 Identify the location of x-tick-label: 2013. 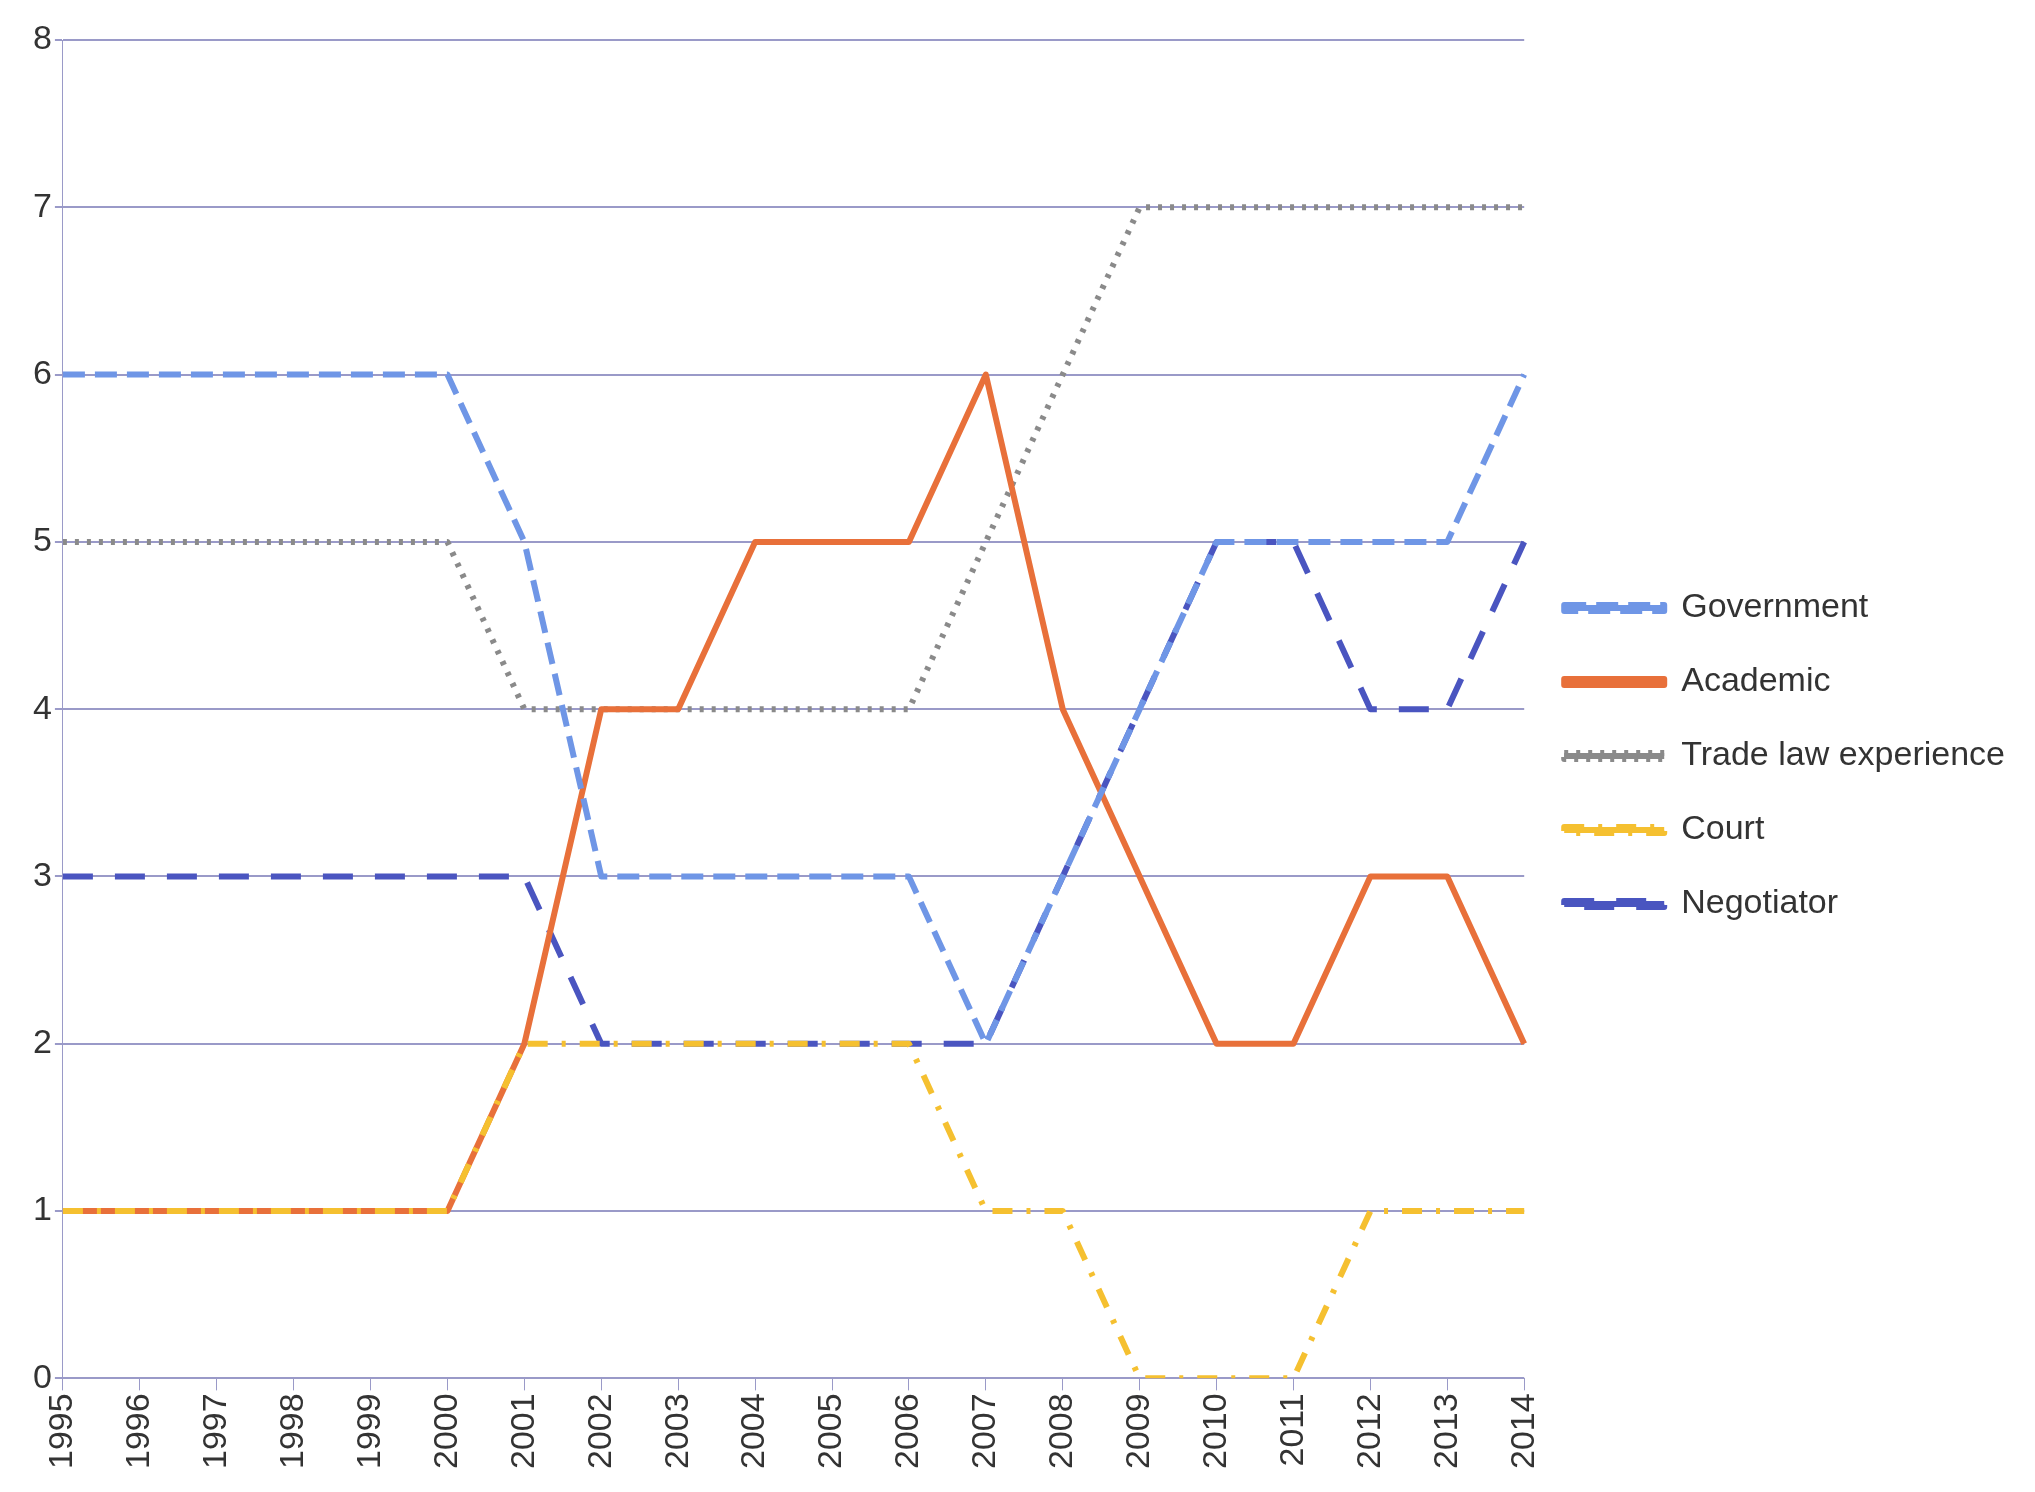
(1444, 1431).